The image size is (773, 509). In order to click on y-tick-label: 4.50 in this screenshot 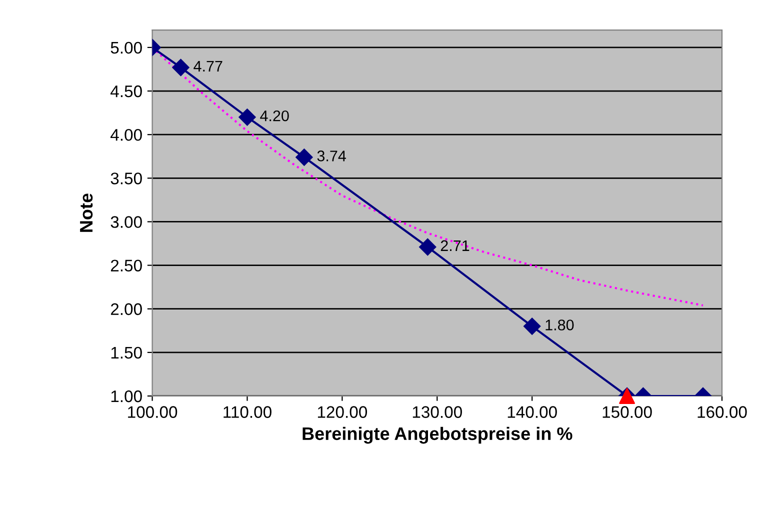, I will do `click(126, 91)`.